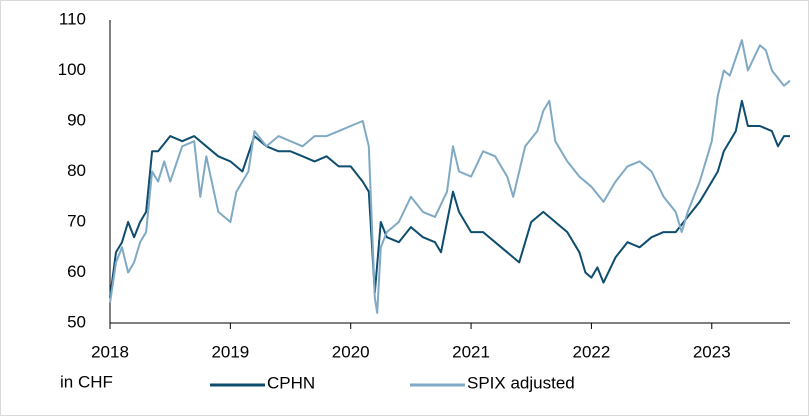 This screenshot has height=416, width=809. What do you see at coordinates (76, 220) in the screenshot?
I see `y-tick-label: 70` at bounding box center [76, 220].